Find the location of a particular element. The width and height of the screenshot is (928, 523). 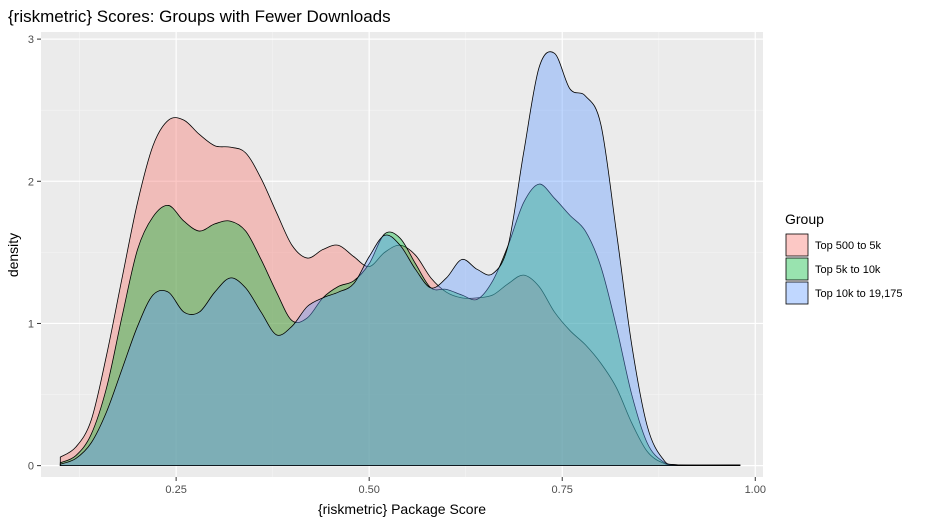

x-tick-label: 1.00 is located at coordinates (755, 490).